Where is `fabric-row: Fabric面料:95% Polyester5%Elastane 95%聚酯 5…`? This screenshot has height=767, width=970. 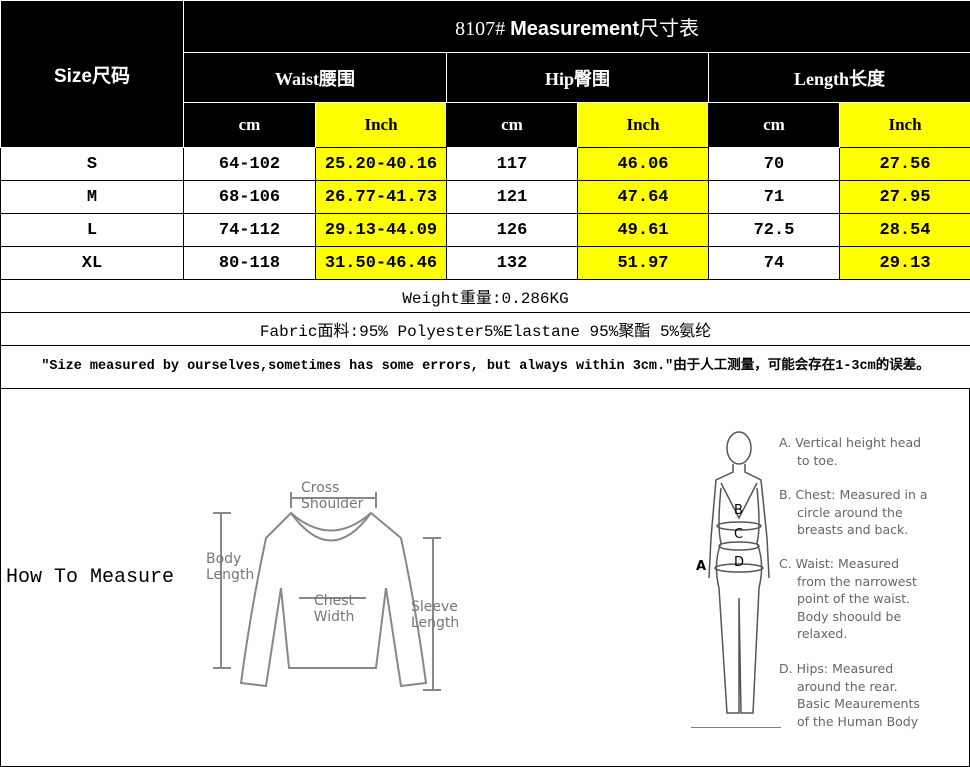 fabric-row: Fabric面料:95% Polyester5%Elastane 95%聚酯 5… is located at coordinates (485, 329).